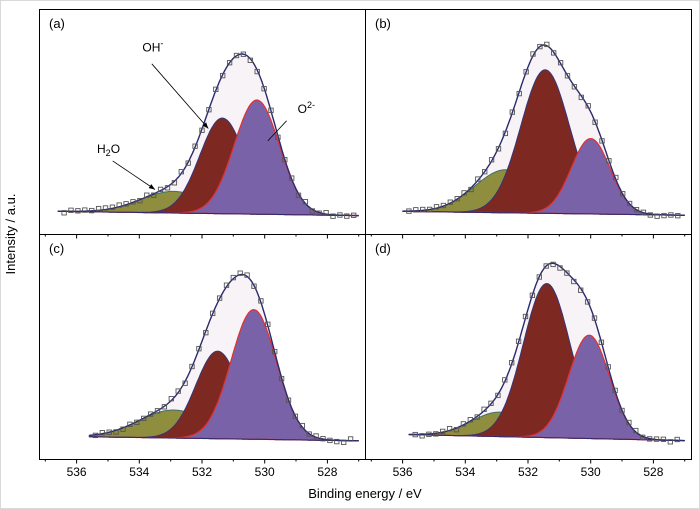 The image size is (700, 509). Describe the element at coordinates (180, 96) in the screenshot. I see `oh-annotation-pointer-line` at that location.